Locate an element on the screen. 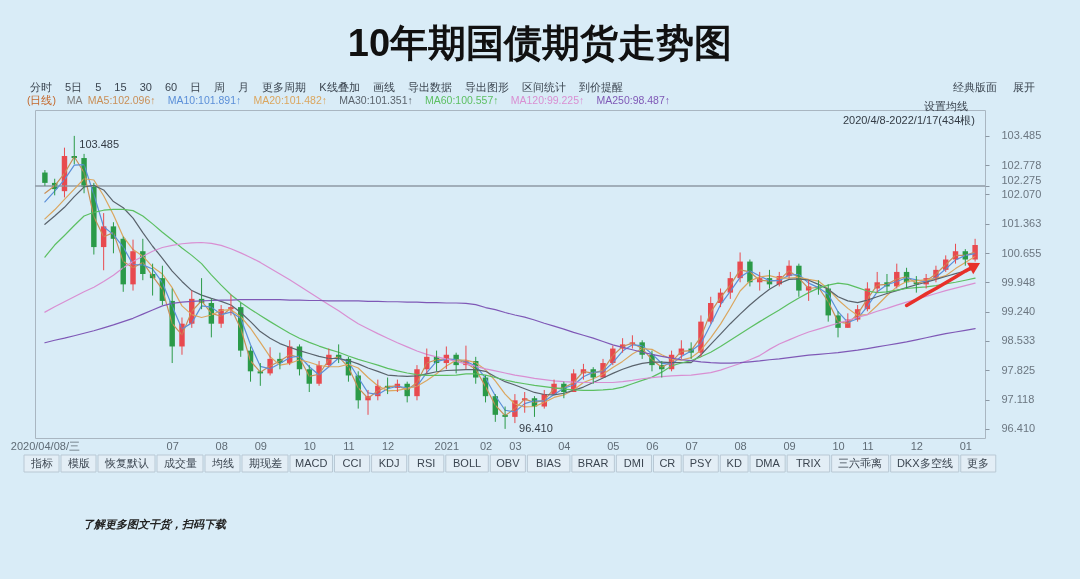  text: 指标 is located at coordinates (41, 462).